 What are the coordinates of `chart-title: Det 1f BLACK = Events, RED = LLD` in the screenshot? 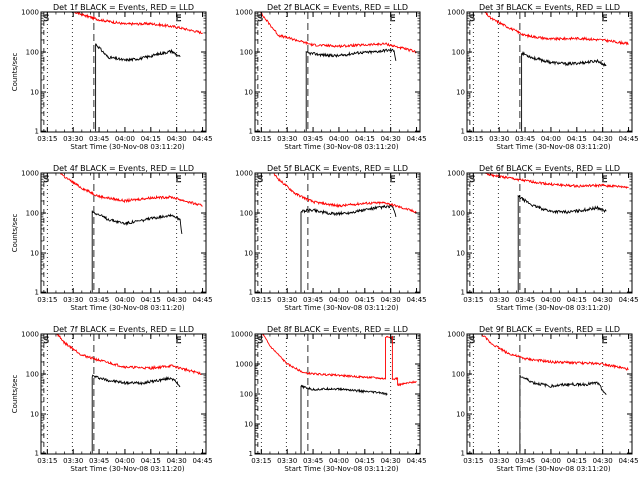 It's located at (123, 7).